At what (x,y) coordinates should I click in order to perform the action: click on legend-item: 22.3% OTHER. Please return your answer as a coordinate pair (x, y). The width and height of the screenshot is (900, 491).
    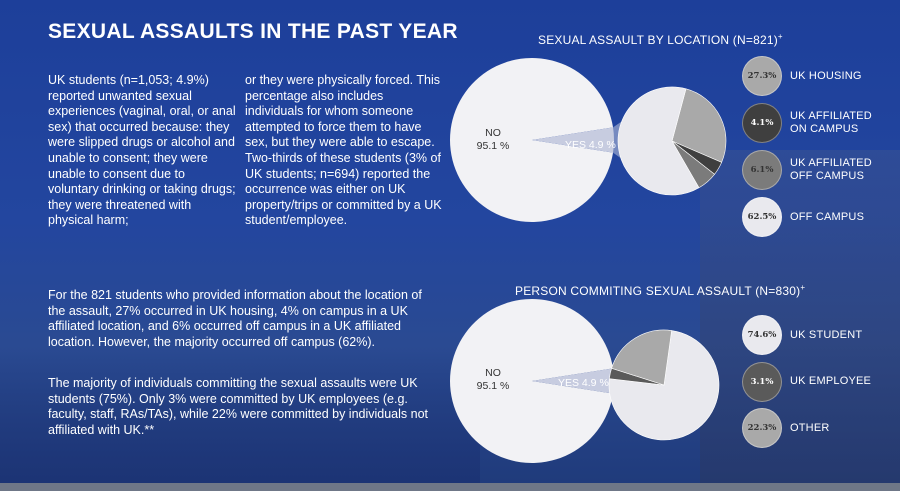
    Looking at the image, I should click on (821, 428).